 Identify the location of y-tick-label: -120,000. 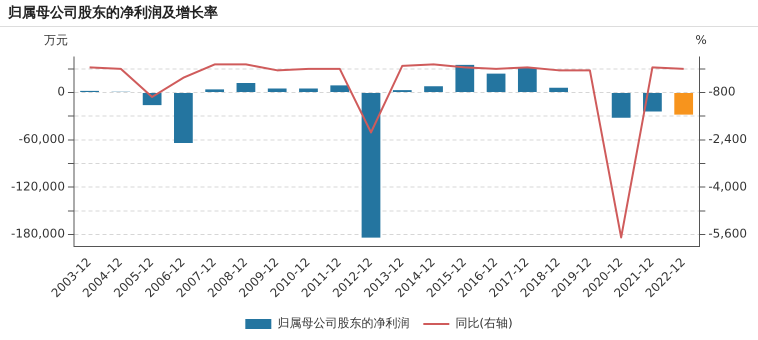
(38, 186).